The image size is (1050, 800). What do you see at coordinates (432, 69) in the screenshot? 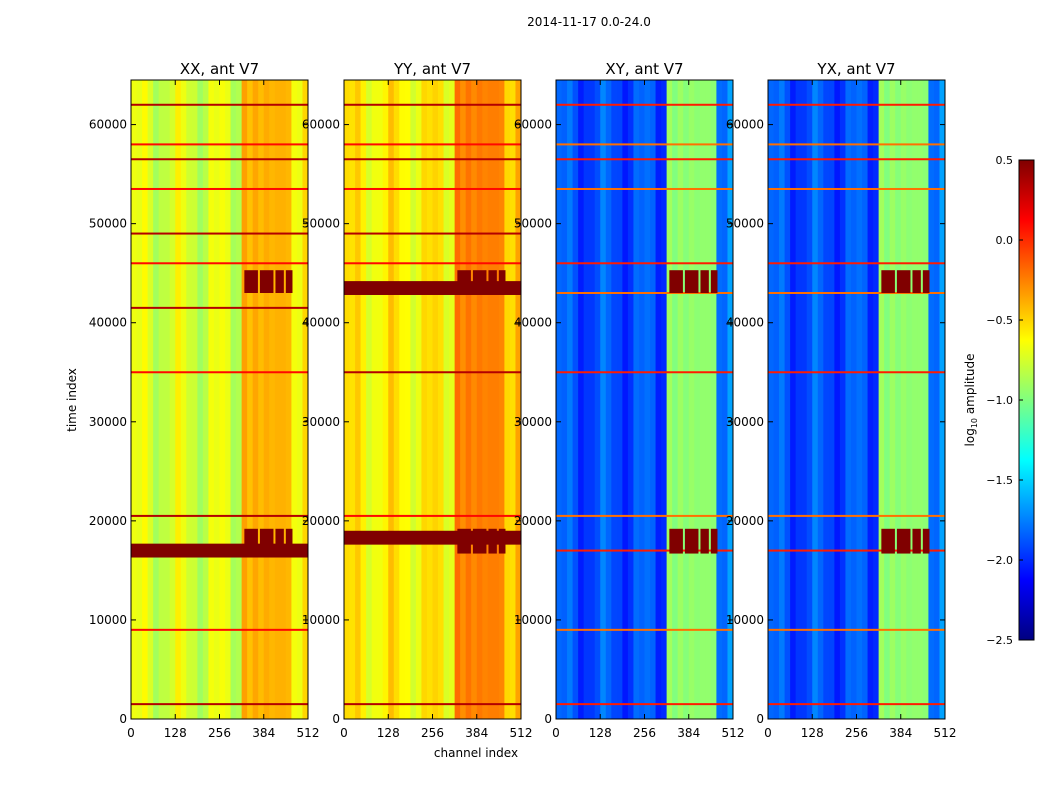
I see `panel-title: YY, ant V7` at bounding box center [432, 69].